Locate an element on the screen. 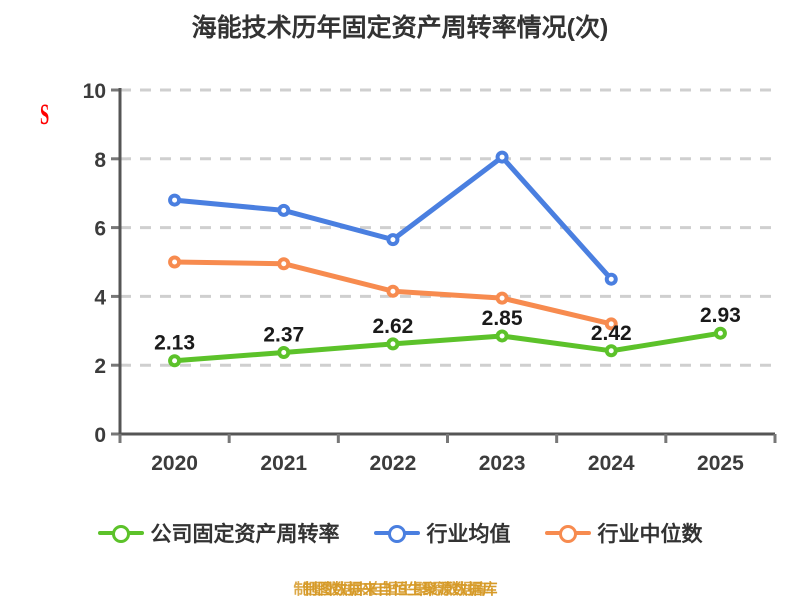 This screenshot has height=600, width=800. data-point-label: 2.93 is located at coordinates (720, 315).